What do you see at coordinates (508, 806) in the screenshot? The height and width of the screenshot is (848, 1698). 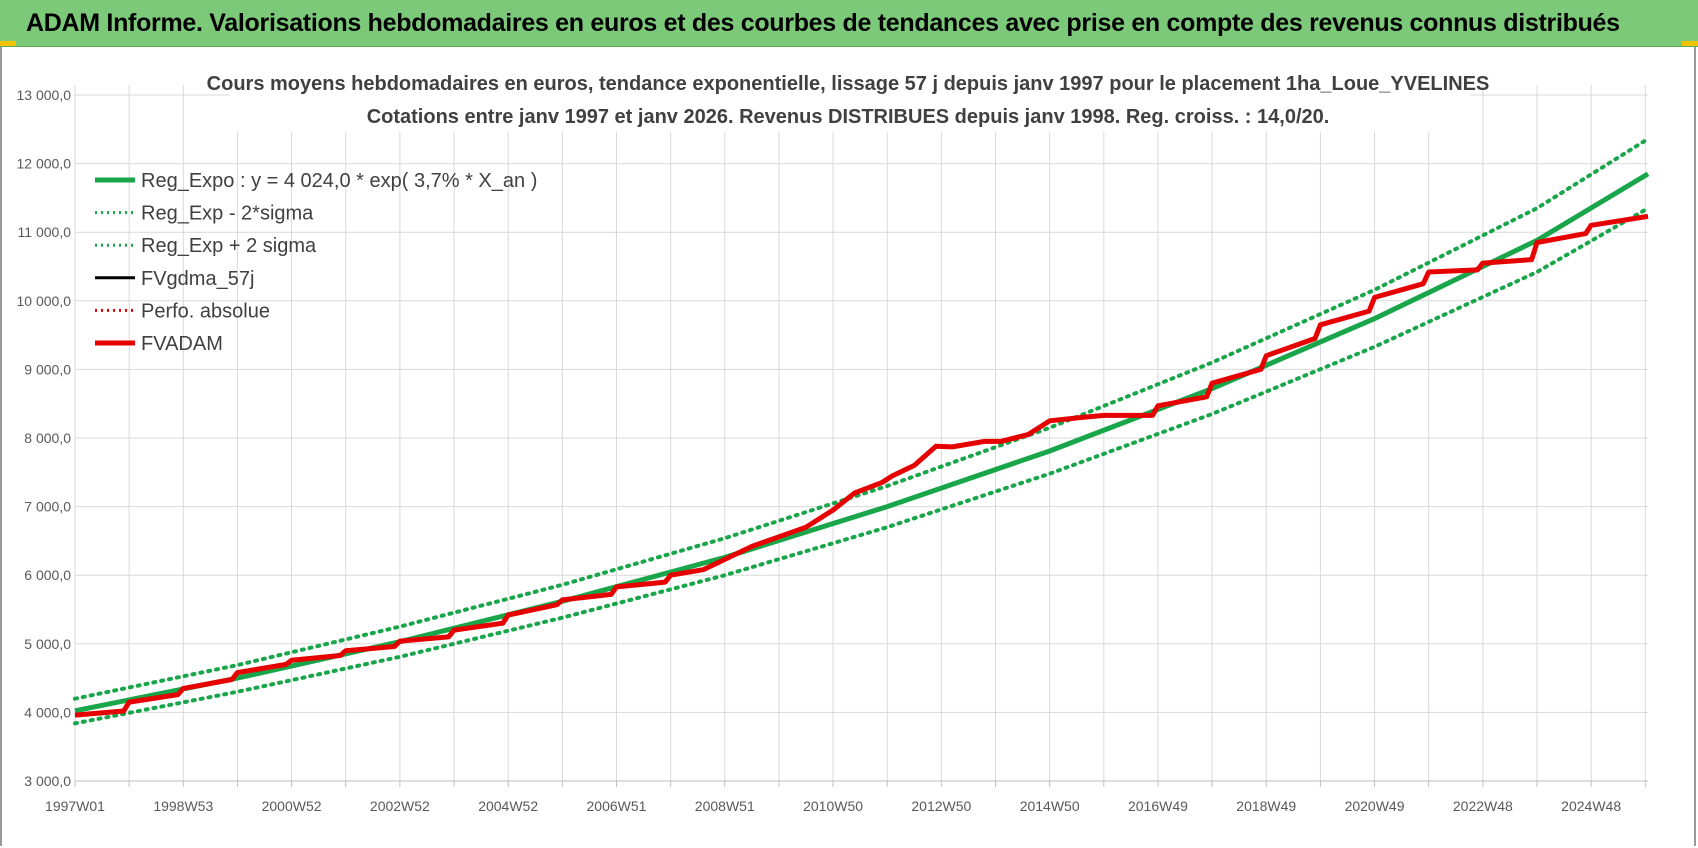 I see `x-tick-label: 2004W52` at bounding box center [508, 806].